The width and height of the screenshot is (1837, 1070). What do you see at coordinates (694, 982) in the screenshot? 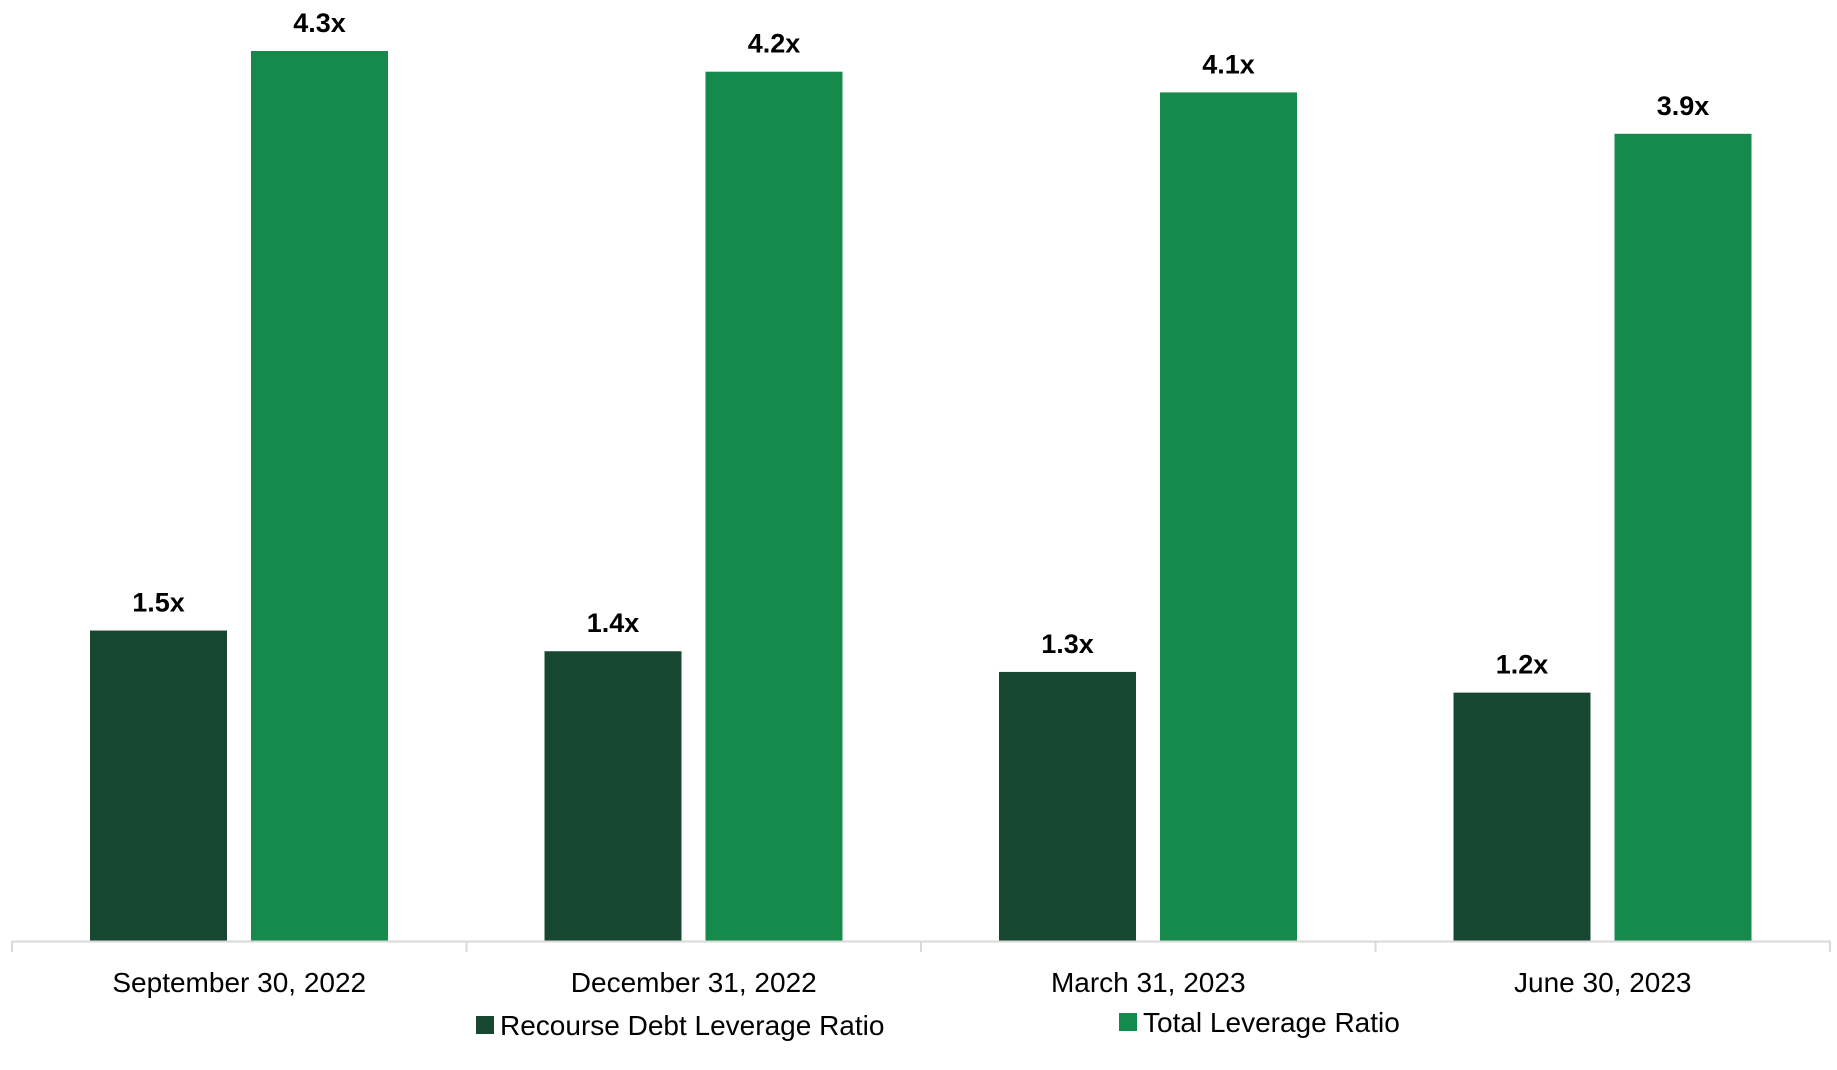
I see `category-label-december-31-2022: December 31, 2022` at bounding box center [694, 982].